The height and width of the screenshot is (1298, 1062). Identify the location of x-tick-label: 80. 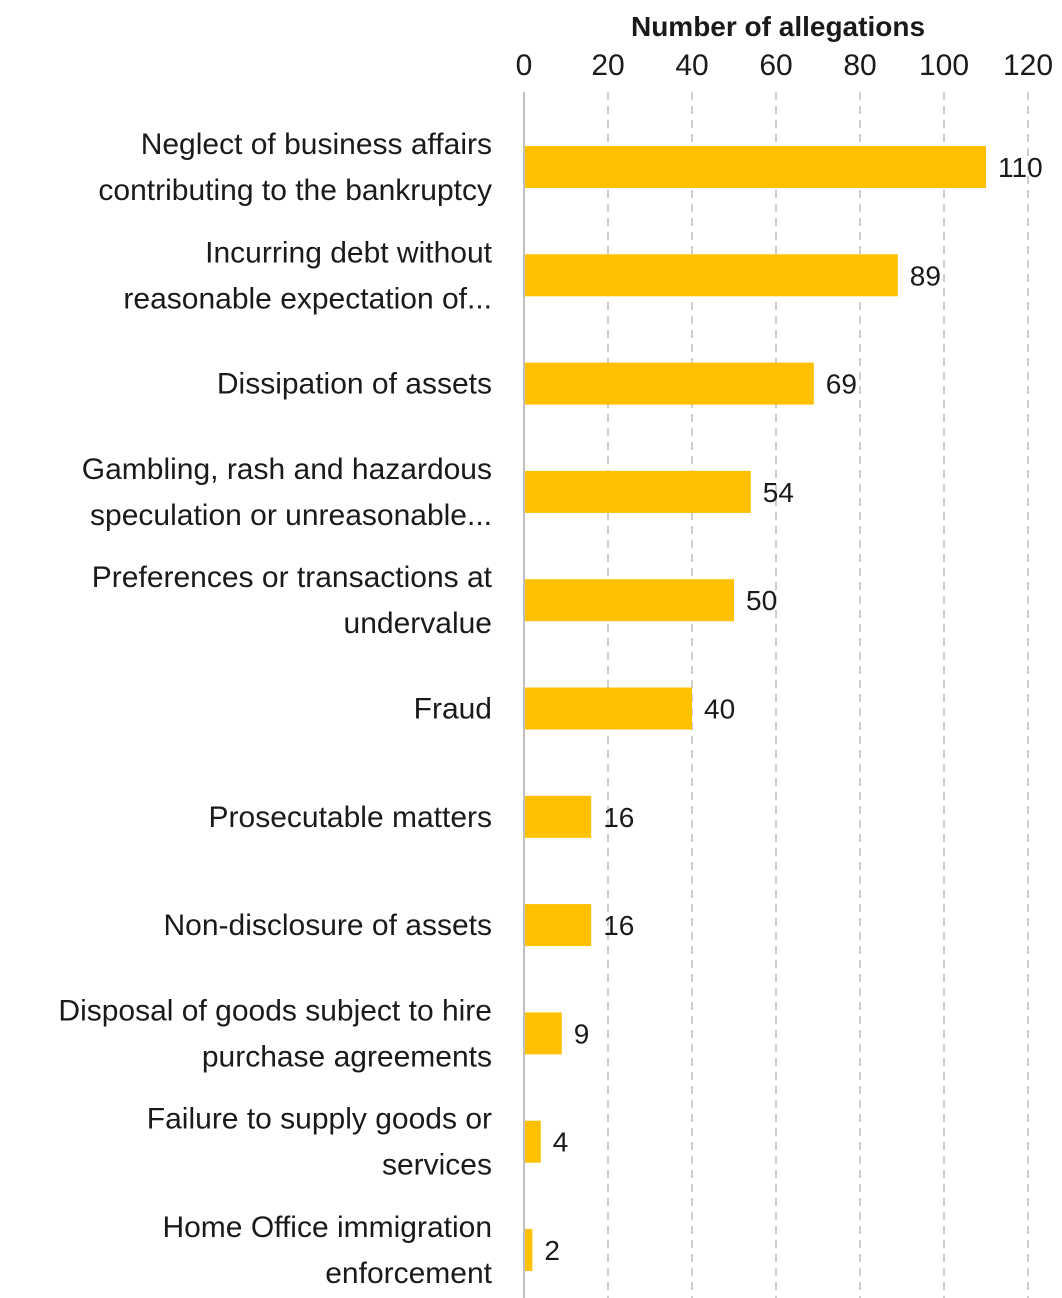
(859, 65).